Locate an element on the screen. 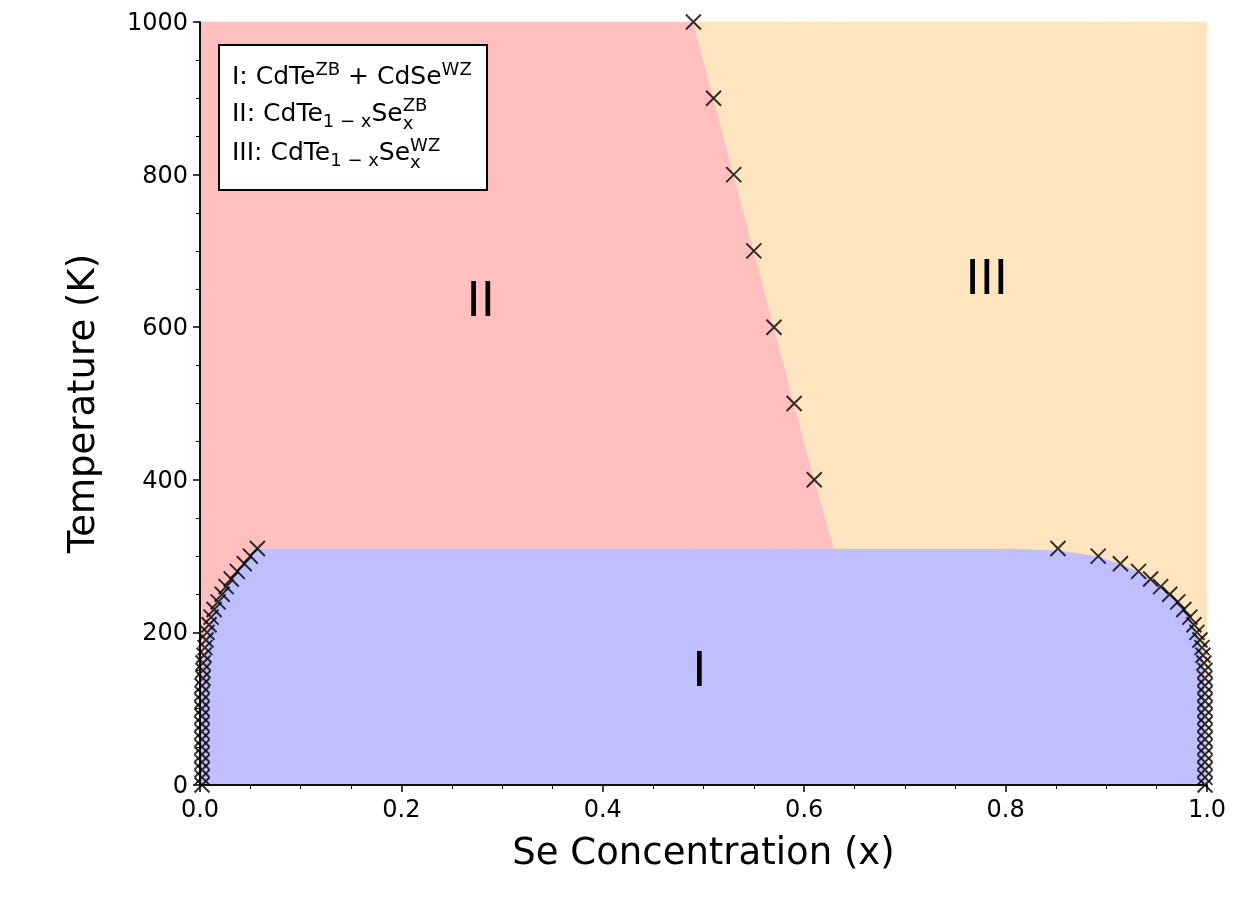 This screenshot has width=1240, height=899. x-tick-label: 0.8 is located at coordinates (1005, 809).